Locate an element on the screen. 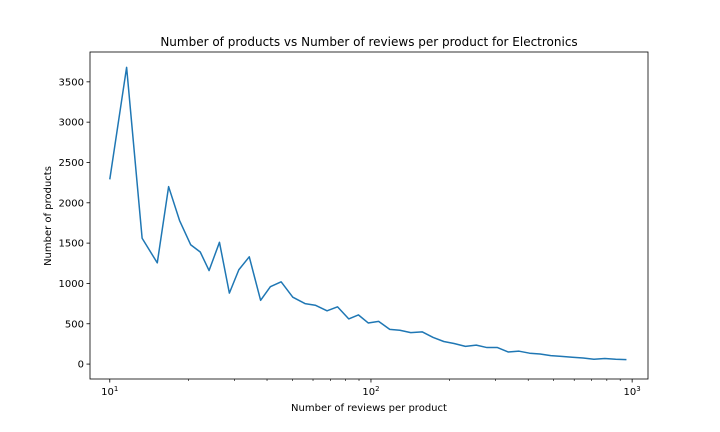 This screenshot has height=432, width=720. x-tick-label: 10¹ is located at coordinates (109, 391).